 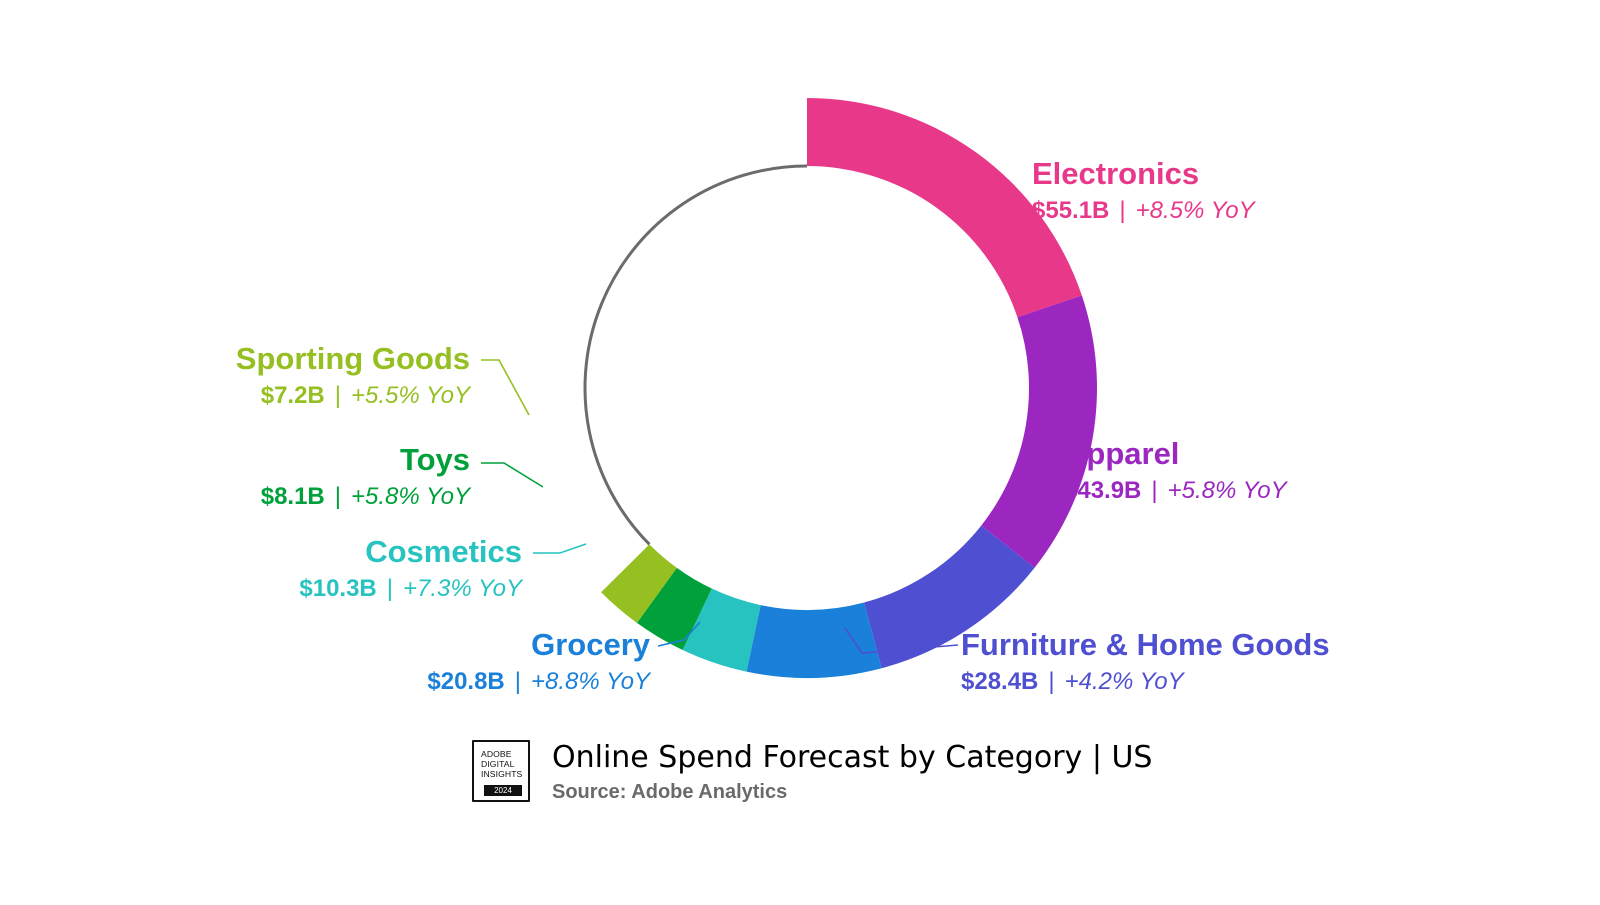 What do you see at coordinates (1145, 644) in the screenshot?
I see `category-label-furniture-home-goods: Furniture & Home Goods` at bounding box center [1145, 644].